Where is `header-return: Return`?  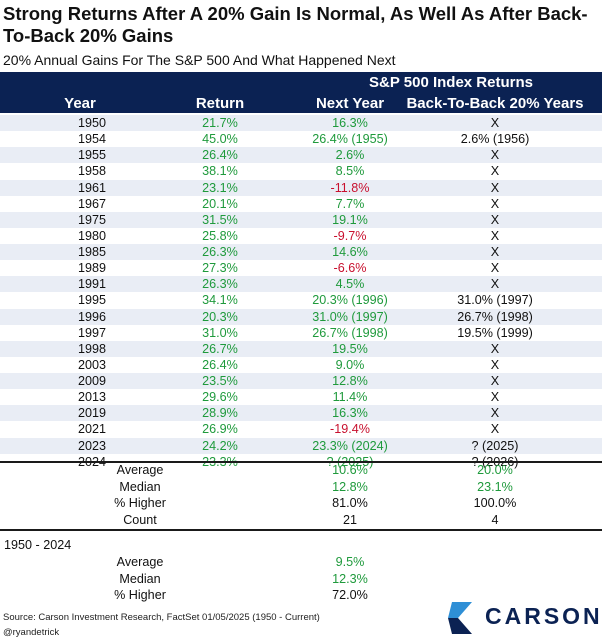
header-return: Return is located at coordinates (220, 103).